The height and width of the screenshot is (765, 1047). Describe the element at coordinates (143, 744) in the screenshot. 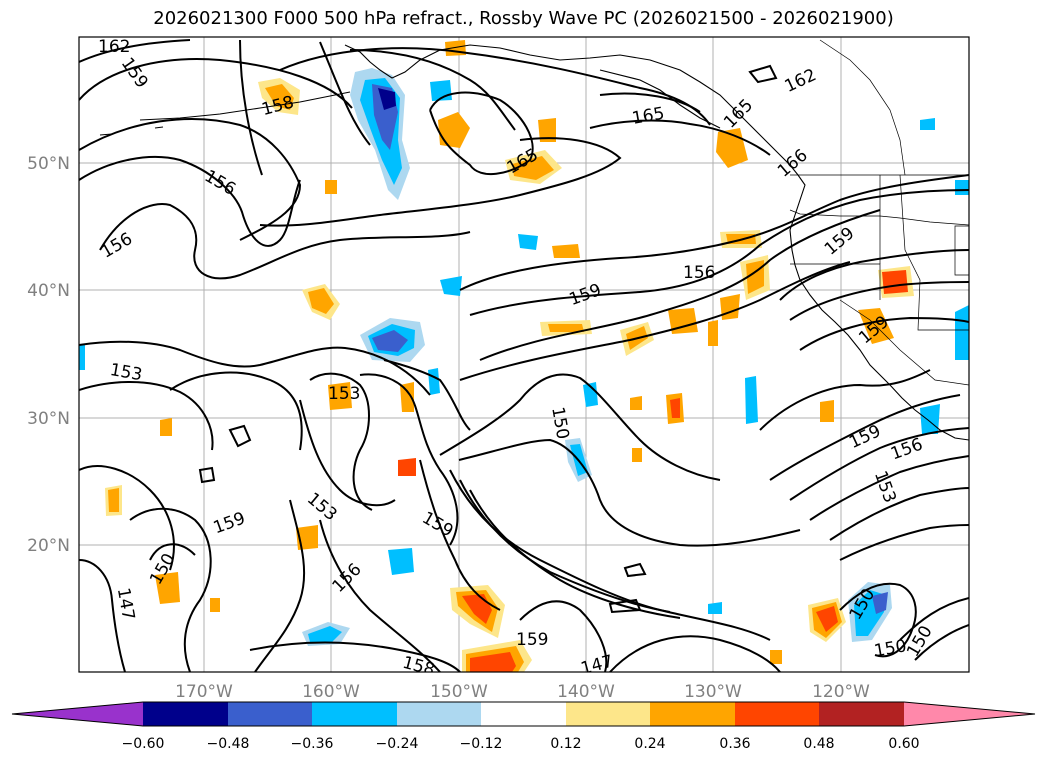

I see `colorbar-tick: −0.60` at that location.